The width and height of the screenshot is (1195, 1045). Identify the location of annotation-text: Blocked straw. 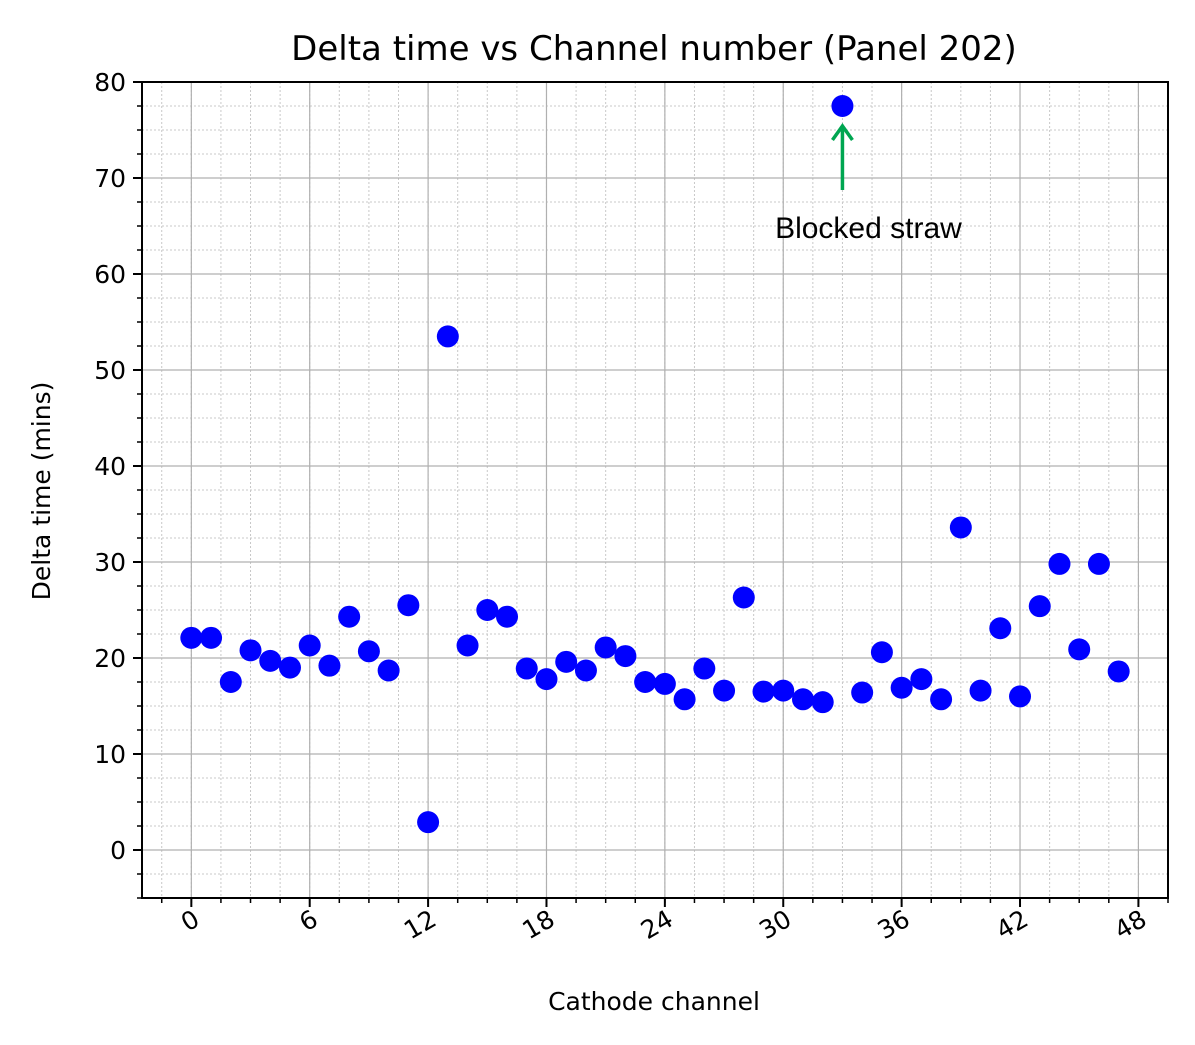
(868, 228).